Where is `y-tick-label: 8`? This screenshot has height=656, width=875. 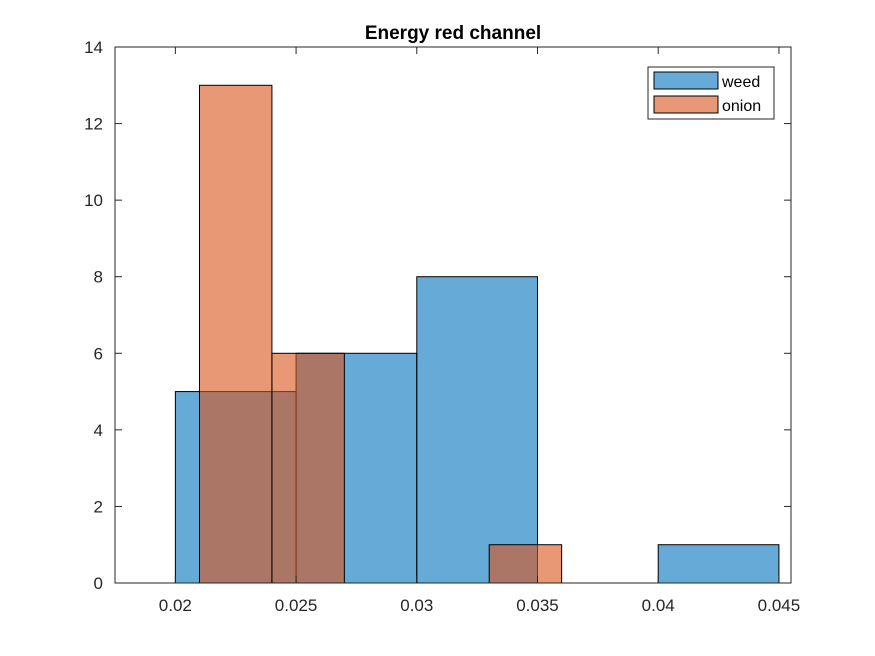
y-tick-label: 8 is located at coordinates (98, 277).